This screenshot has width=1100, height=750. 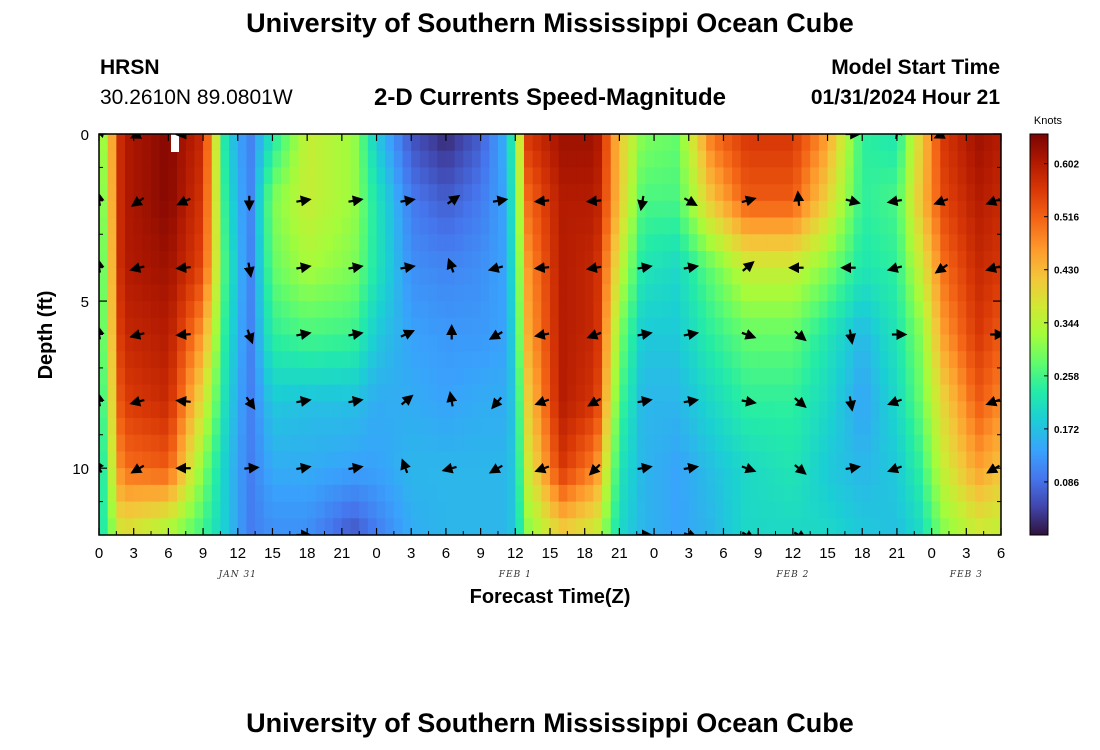 I want to click on x-tick-label: 0, so click(x=99, y=553).